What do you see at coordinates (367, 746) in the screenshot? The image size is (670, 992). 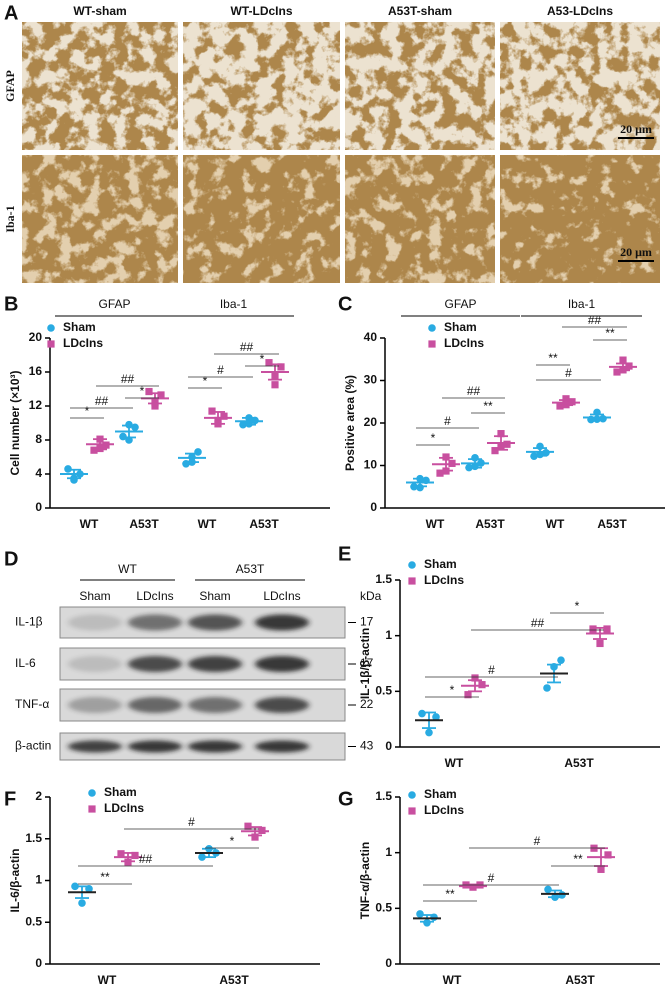 I see `kda-label: 43` at bounding box center [367, 746].